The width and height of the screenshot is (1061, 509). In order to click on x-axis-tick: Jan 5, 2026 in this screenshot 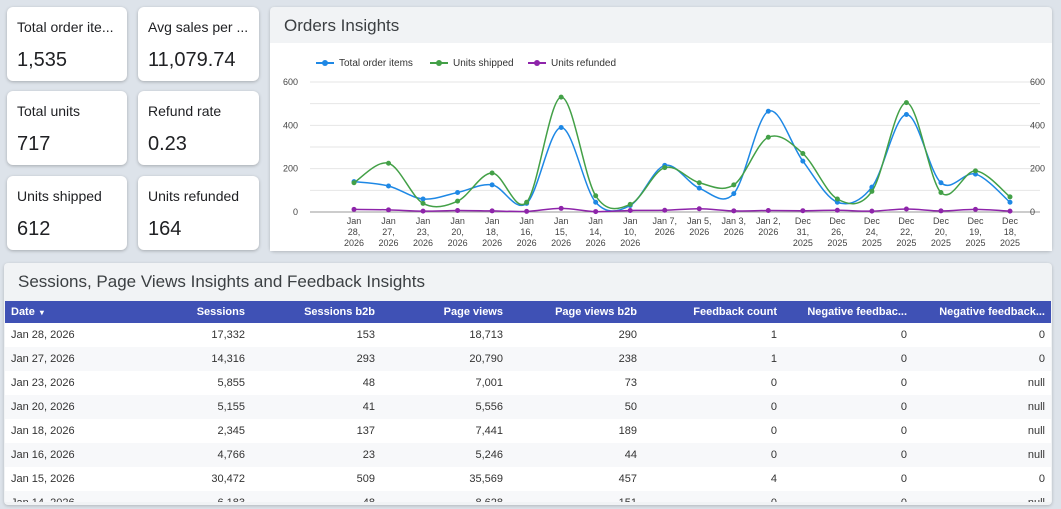, I will do `click(699, 226)`.